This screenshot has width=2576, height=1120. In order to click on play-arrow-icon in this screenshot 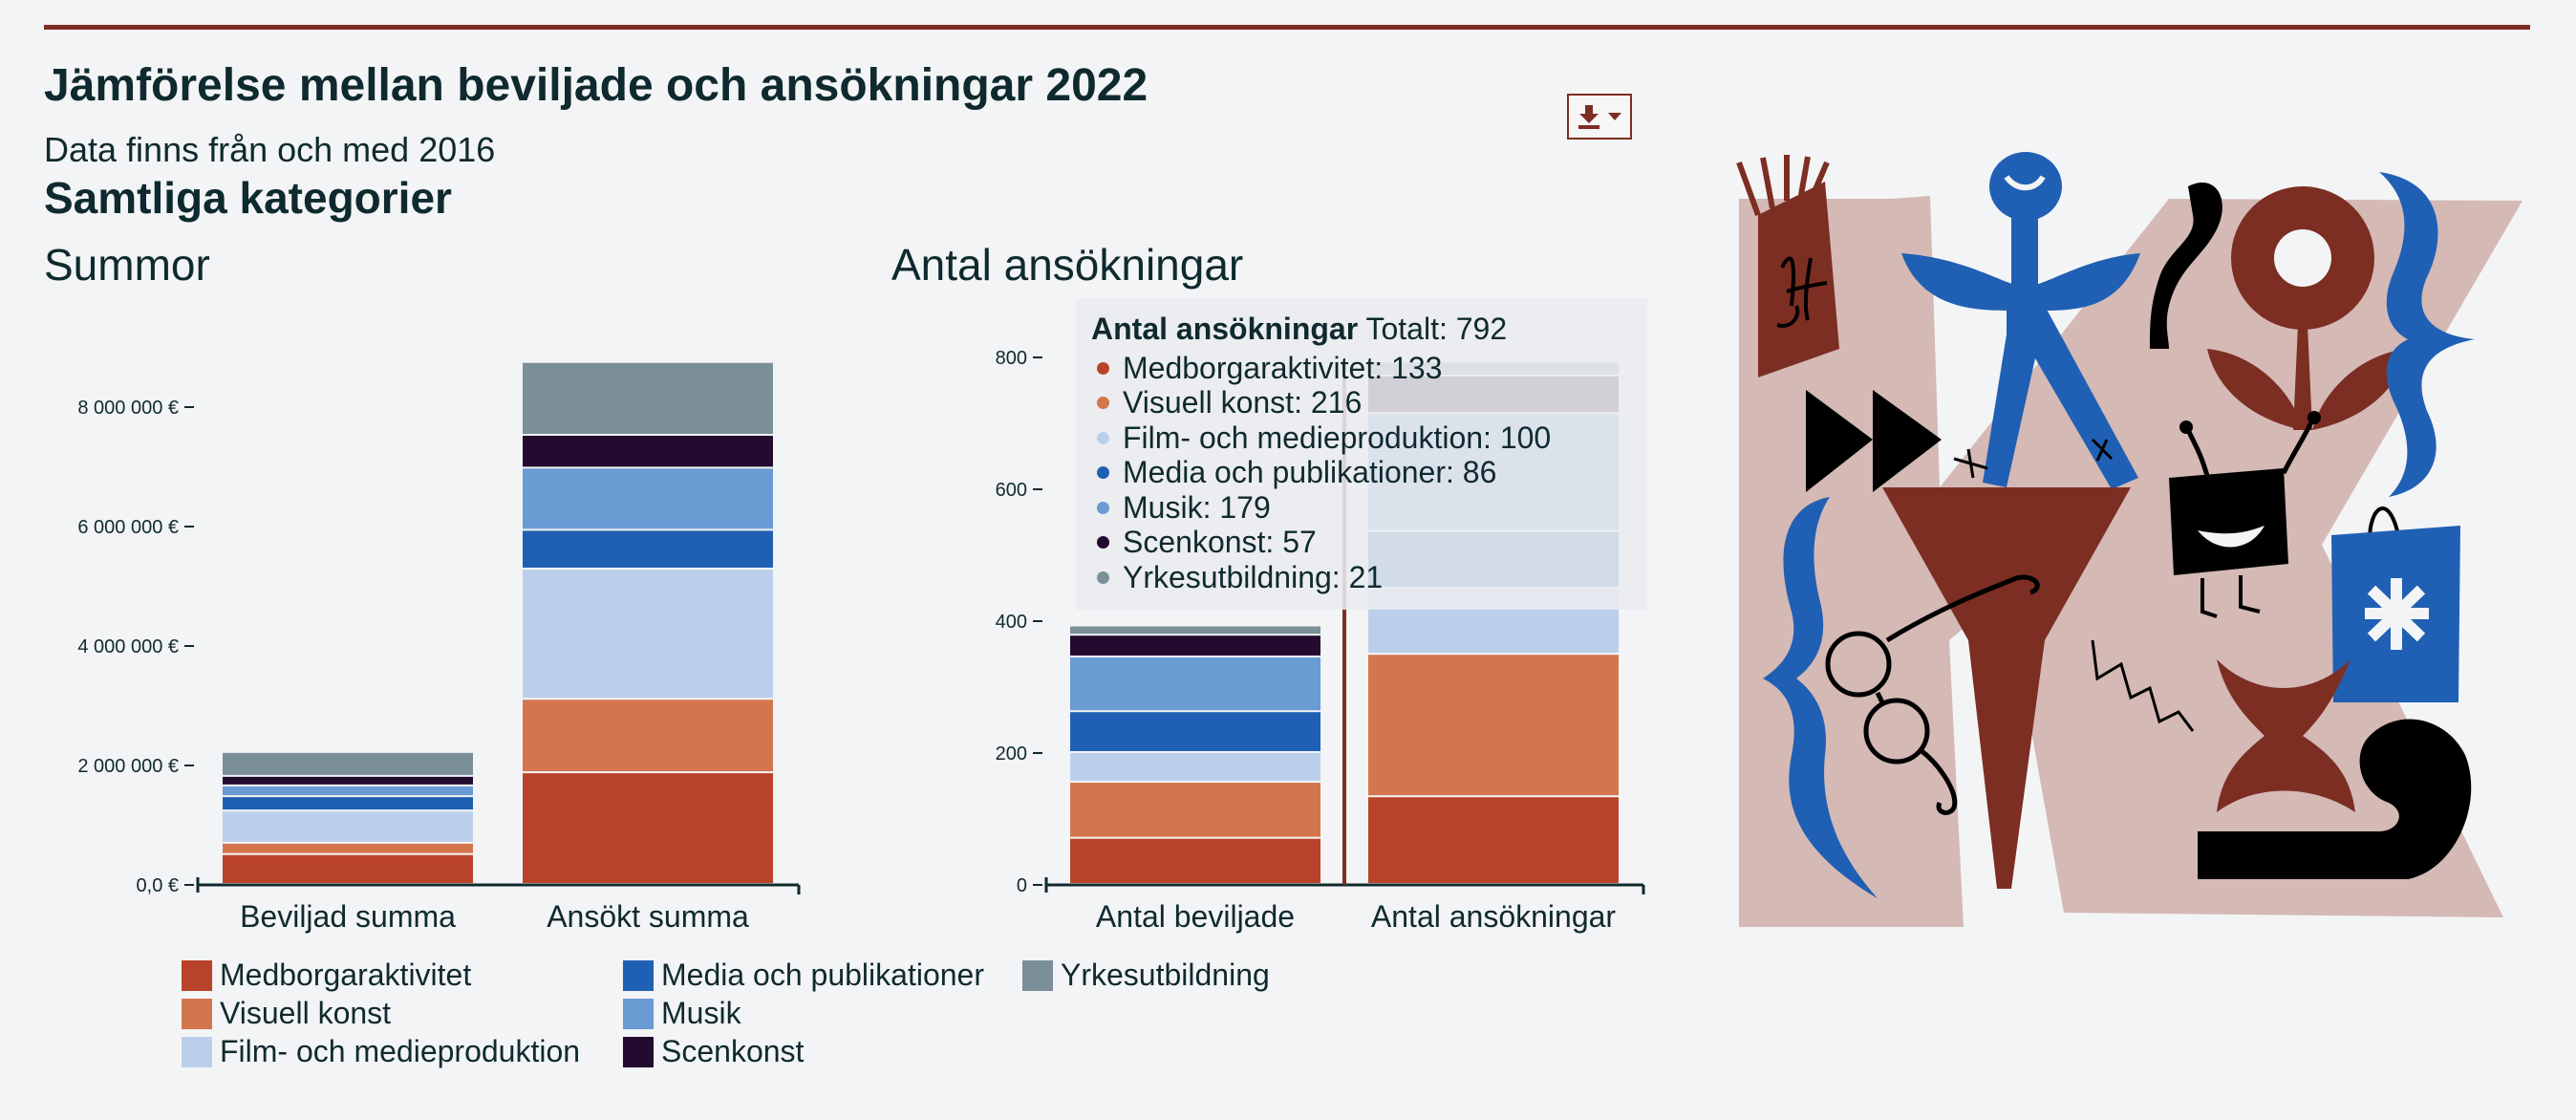, I will do `click(1907, 441)`.